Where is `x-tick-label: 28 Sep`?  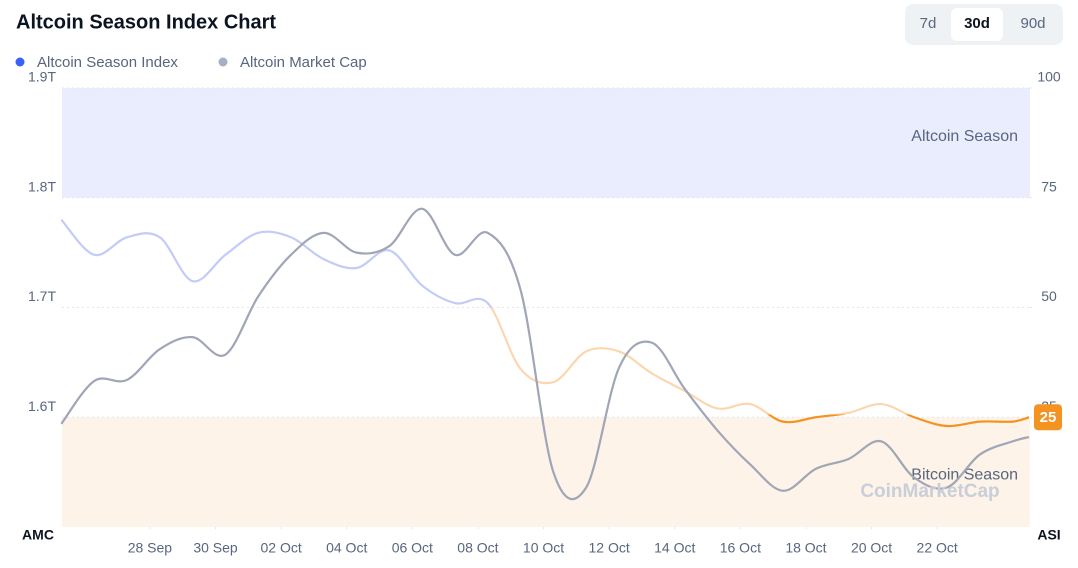 x-tick-label: 28 Sep is located at coordinates (150, 548).